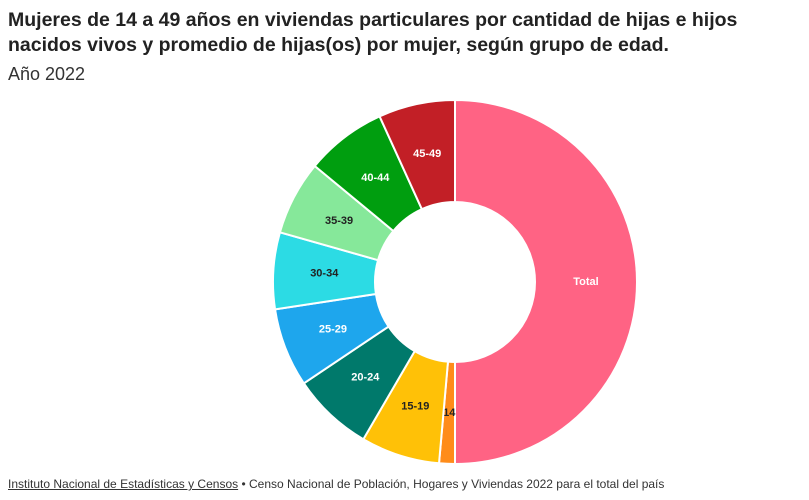  Describe the element at coordinates (365, 377) in the screenshot. I see `slice-label-20-24: 20-24` at that location.